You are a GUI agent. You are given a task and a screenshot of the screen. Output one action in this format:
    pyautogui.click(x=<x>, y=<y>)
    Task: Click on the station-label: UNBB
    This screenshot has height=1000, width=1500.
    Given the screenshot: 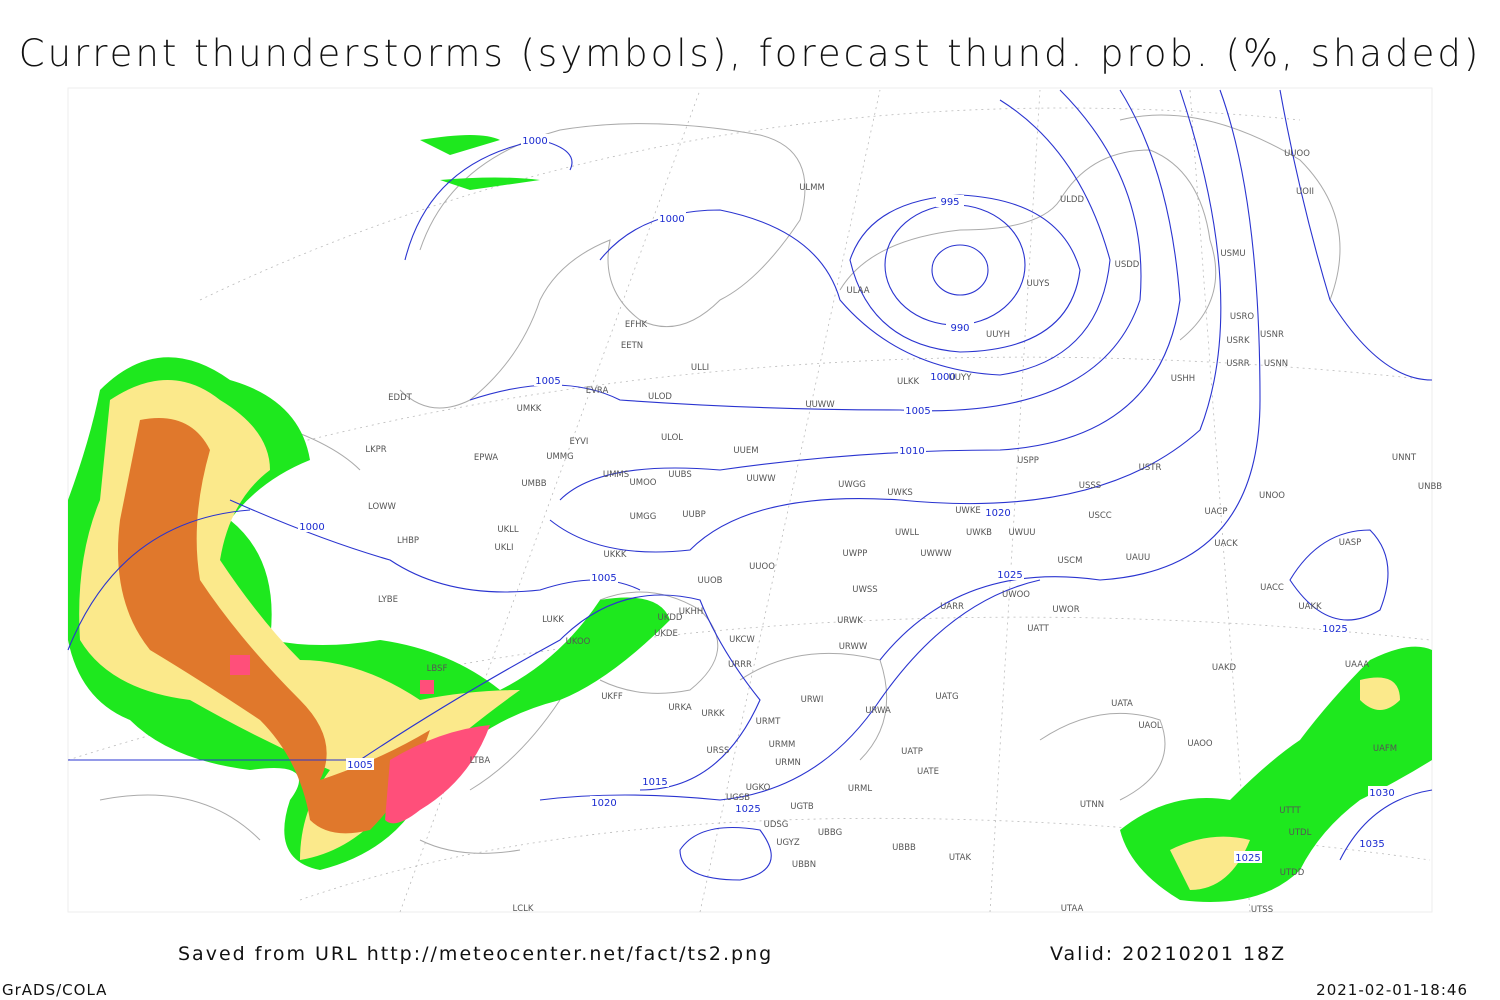 What is the action you would take?
    pyautogui.click(x=1430, y=487)
    